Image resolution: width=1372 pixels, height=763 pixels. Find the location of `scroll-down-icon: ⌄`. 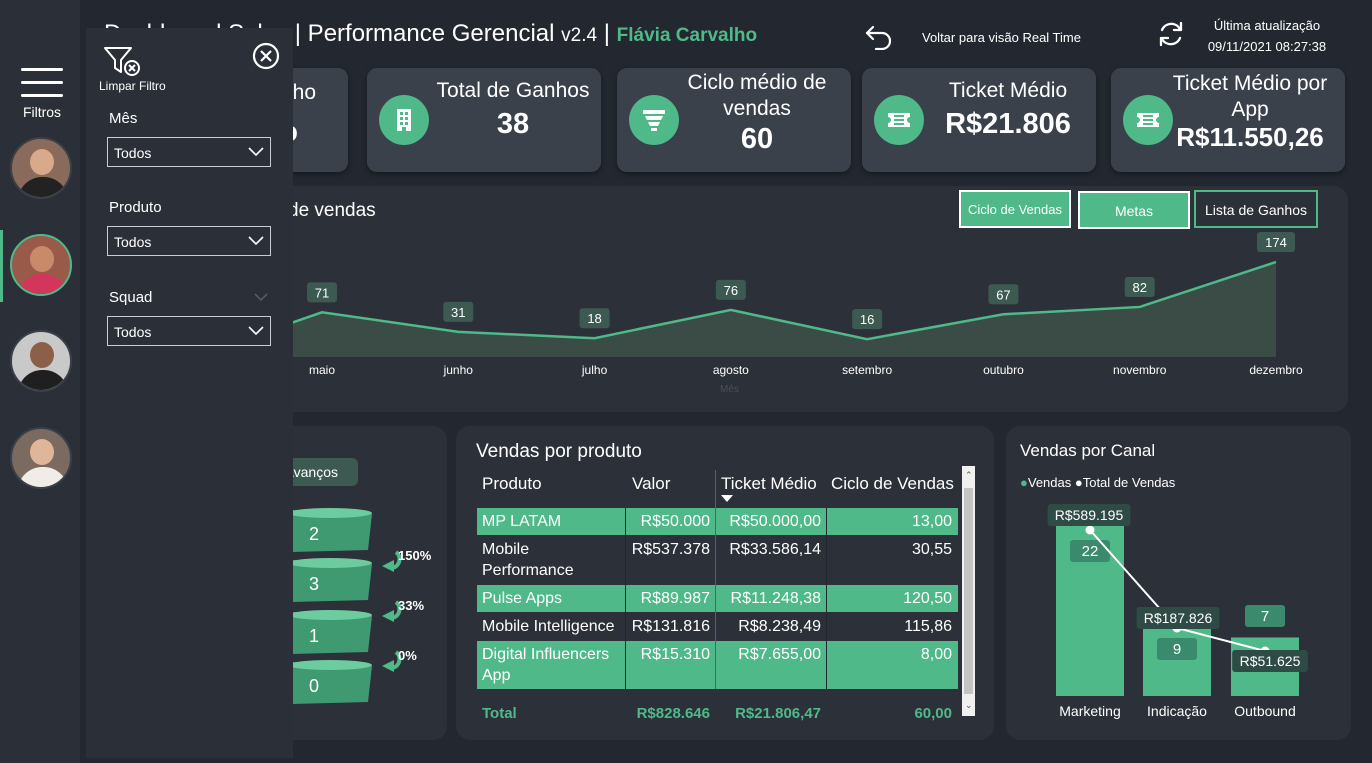

scroll-down-icon: ⌄ is located at coordinates (969, 705).